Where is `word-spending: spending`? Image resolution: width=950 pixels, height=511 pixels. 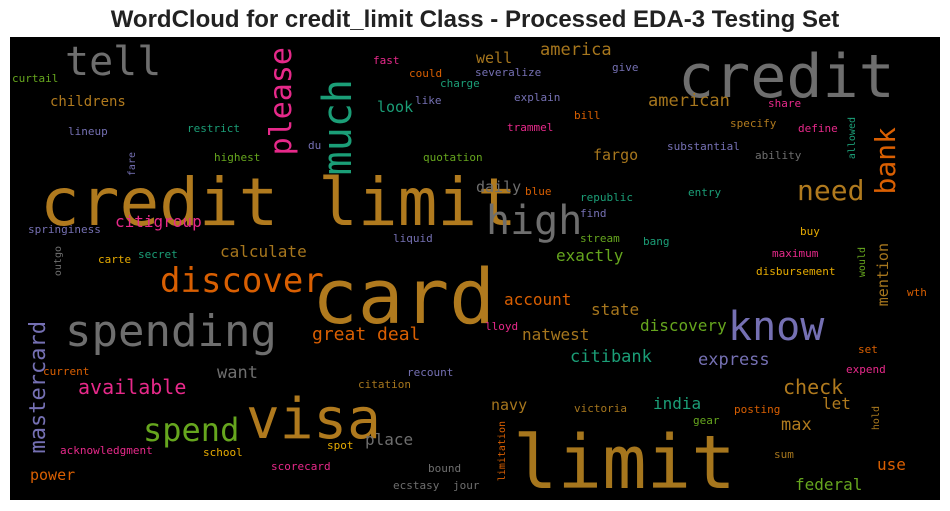 word-spending: spending is located at coordinates (171, 331).